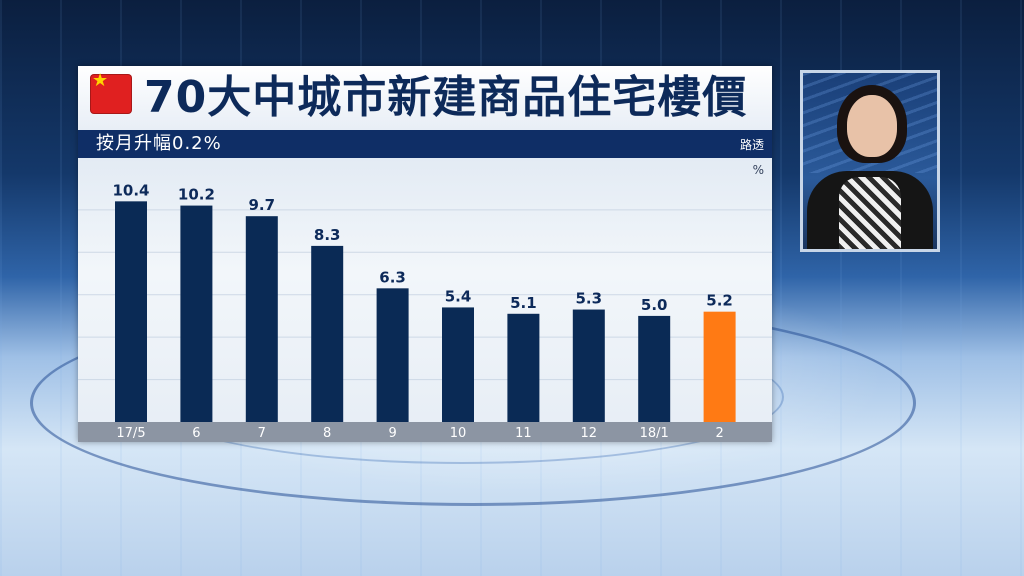 The height and width of the screenshot is (576, 1024). Describe the element at coordinates (654, 305) in the screenshot. I see `data-label: 5.0` at that location.